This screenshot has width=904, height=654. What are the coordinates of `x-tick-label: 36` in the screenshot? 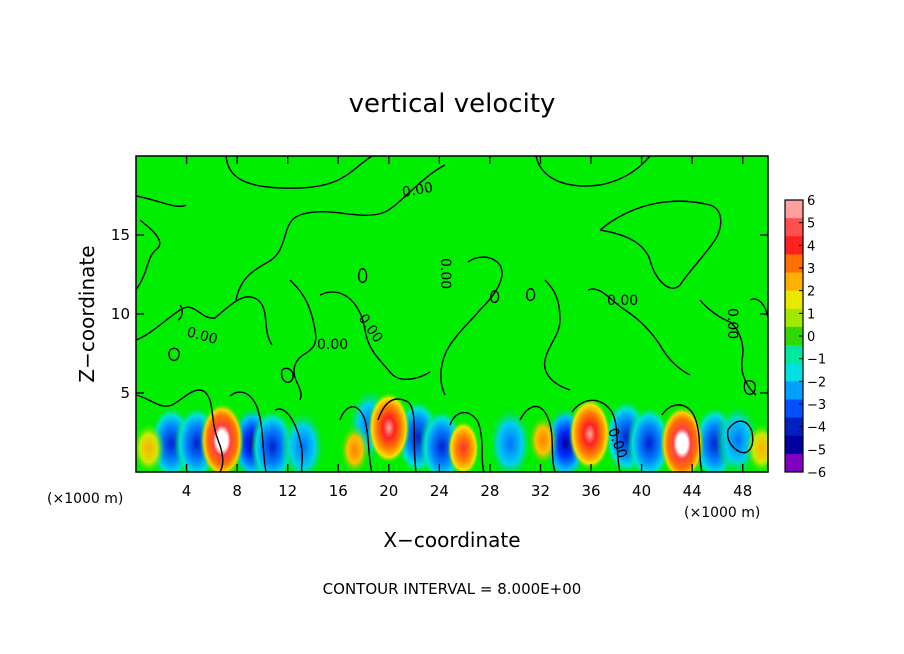 It's located at (590, 491).